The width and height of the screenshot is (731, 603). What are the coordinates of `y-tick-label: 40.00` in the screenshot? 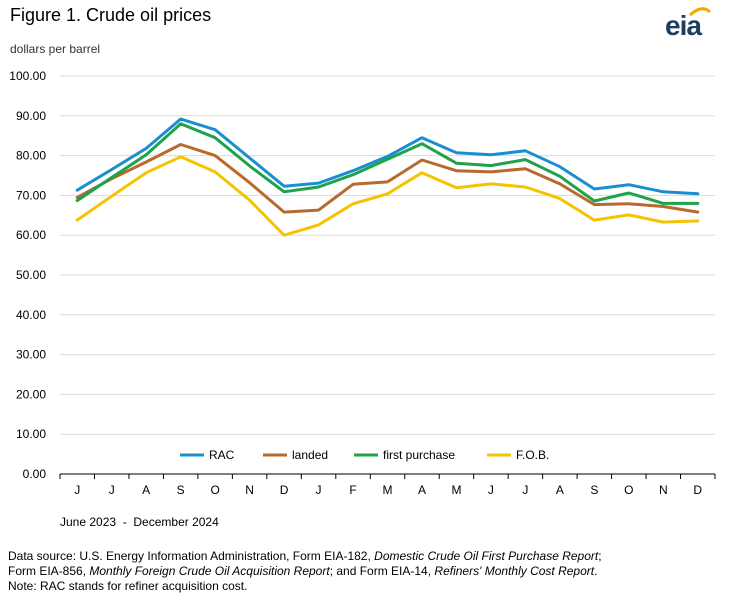 It's located at (31, 315).